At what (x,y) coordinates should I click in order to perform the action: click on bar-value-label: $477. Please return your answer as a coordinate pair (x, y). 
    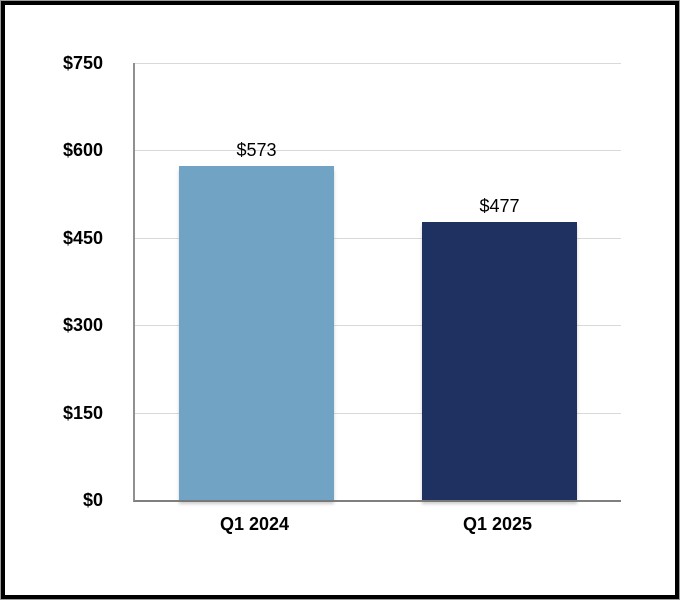
    Looking at the image, I should click on (499, 206).